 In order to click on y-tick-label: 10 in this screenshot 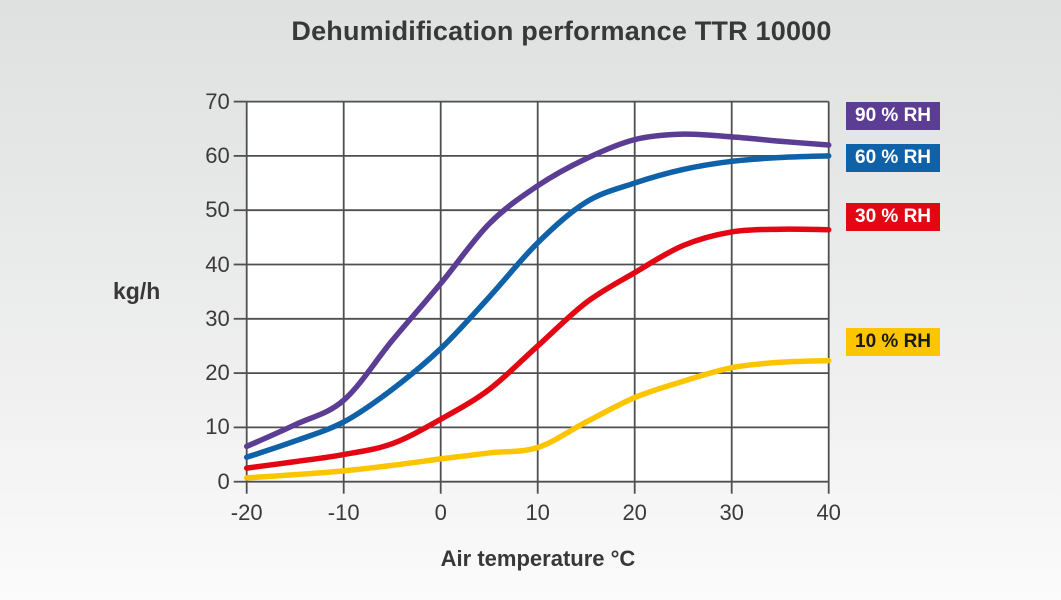, I will do `click(217, 427)`.